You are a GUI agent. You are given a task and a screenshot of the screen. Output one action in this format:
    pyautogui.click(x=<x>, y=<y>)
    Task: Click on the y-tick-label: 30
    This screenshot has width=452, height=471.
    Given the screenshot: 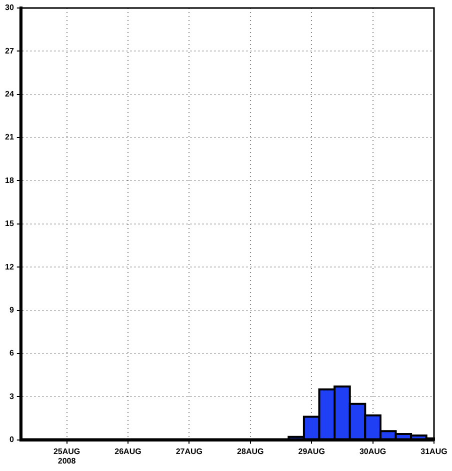 What is the action you would take?
    pyautogui.click(x=9, y=7)
    